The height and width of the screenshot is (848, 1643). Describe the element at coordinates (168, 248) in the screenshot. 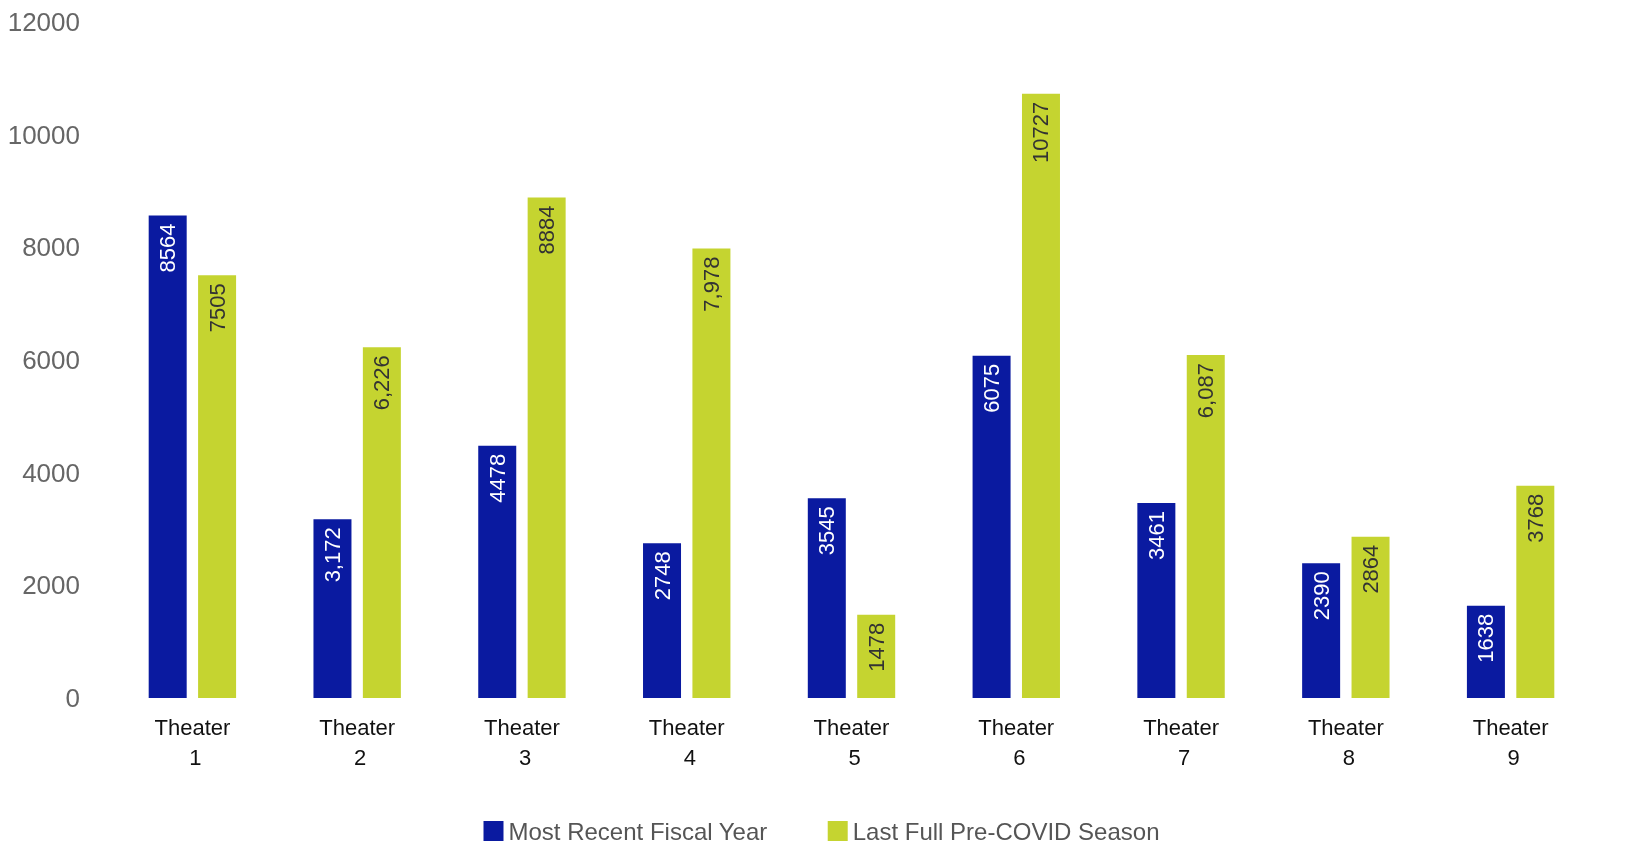

I see `data-label: 8564` at that location.